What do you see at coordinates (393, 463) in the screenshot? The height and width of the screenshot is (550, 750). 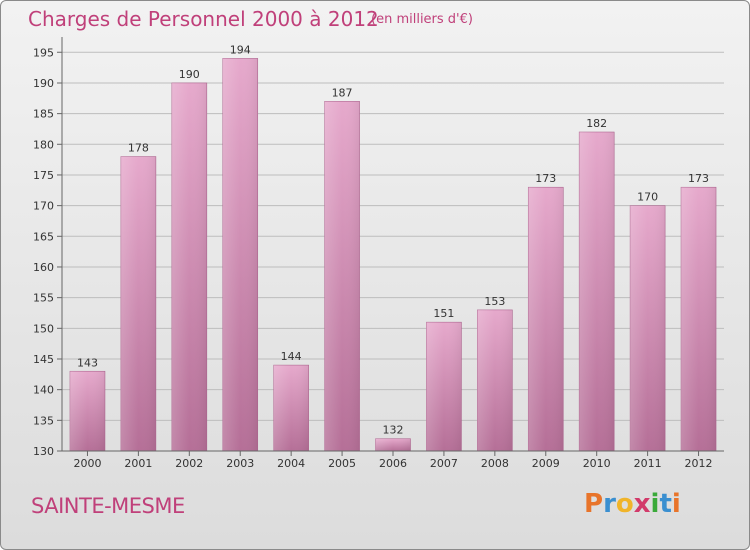 I see `x-tick-label: 2006` at bounding box center [393, 463].